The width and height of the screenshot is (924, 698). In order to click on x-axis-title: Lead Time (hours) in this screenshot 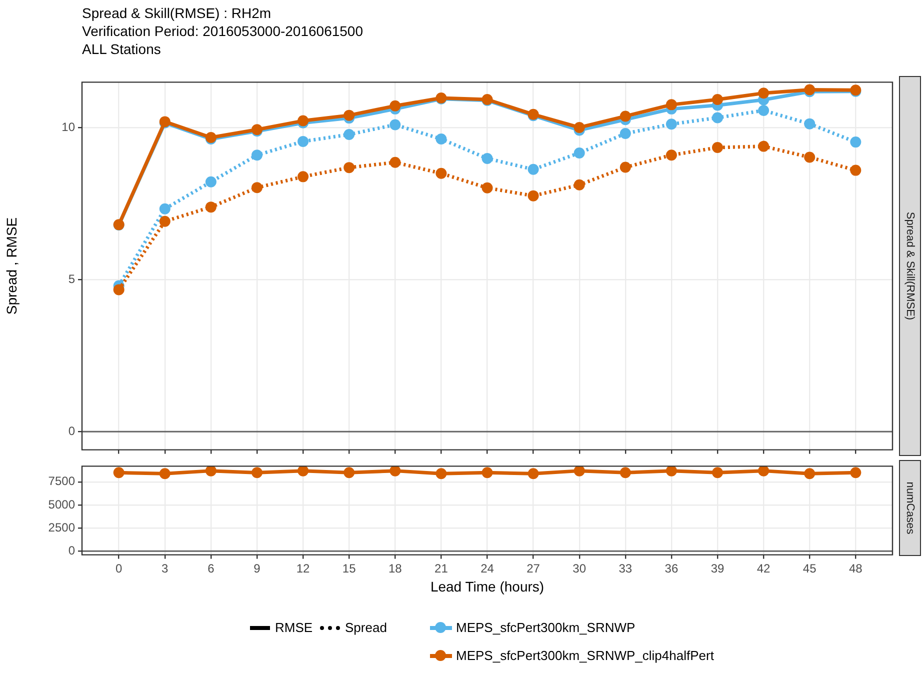, I will do `click(487, 586)`.